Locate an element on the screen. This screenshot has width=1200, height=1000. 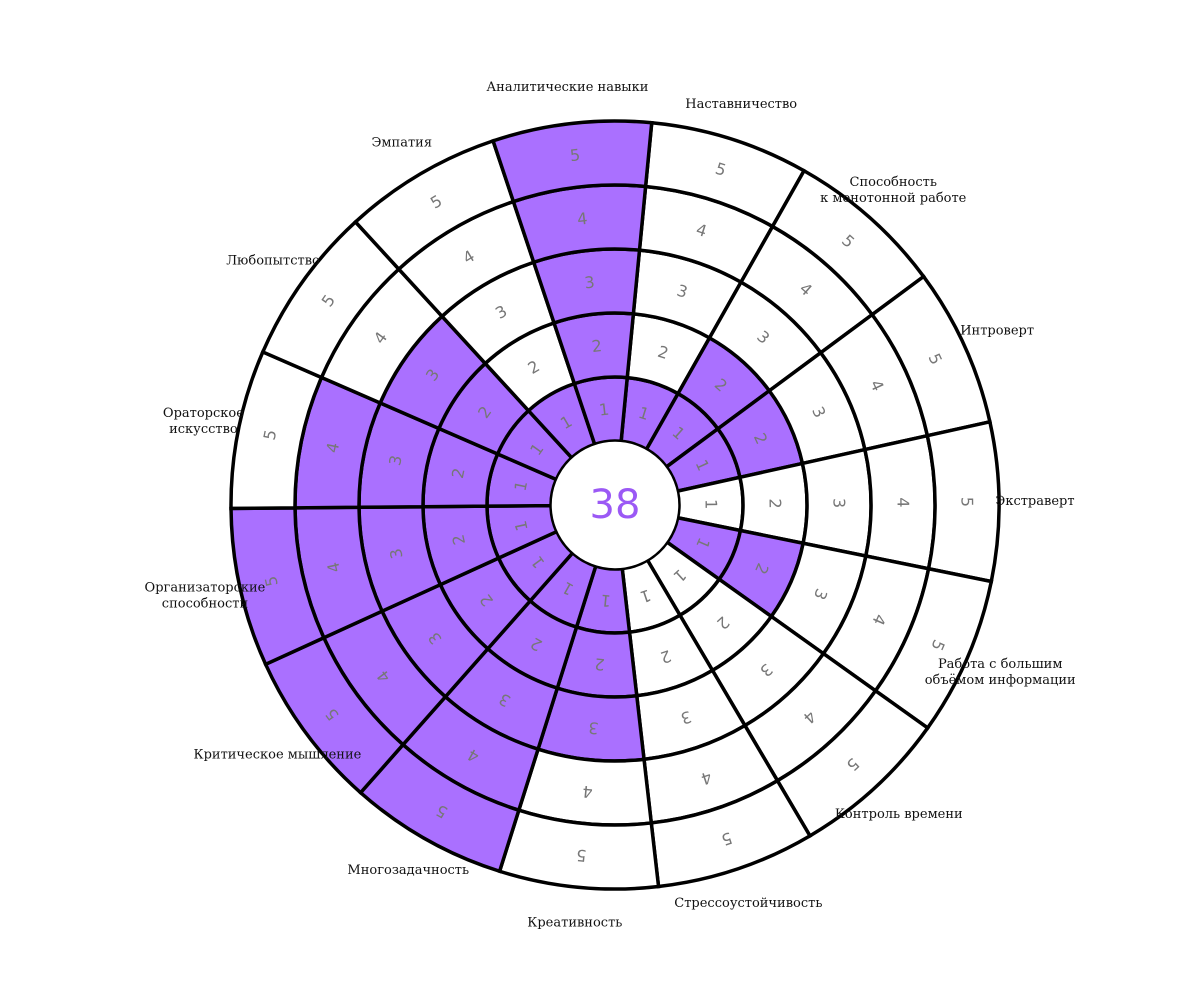
center-circle is located at coordinates (615, 505).